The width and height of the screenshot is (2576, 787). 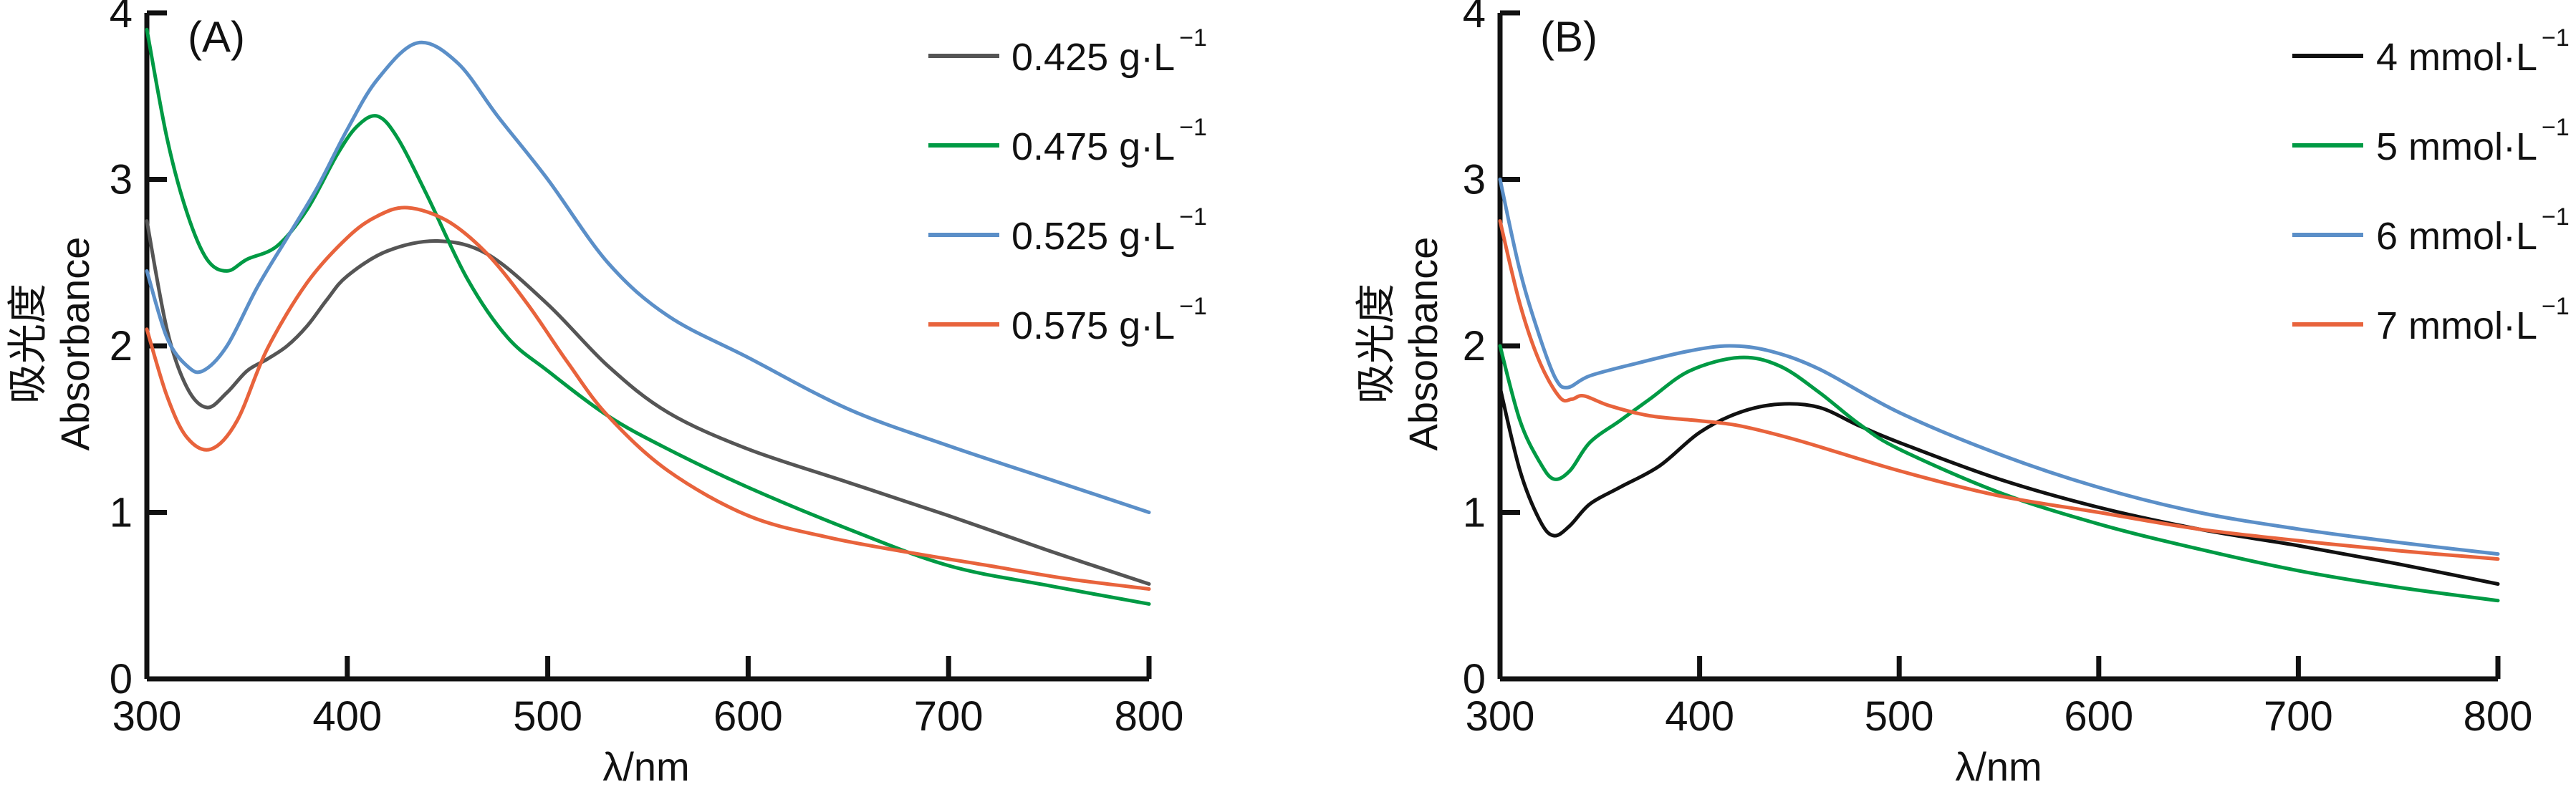 I want to click on legend-label: 0.575 g·L, so click(x=1093, y=325).